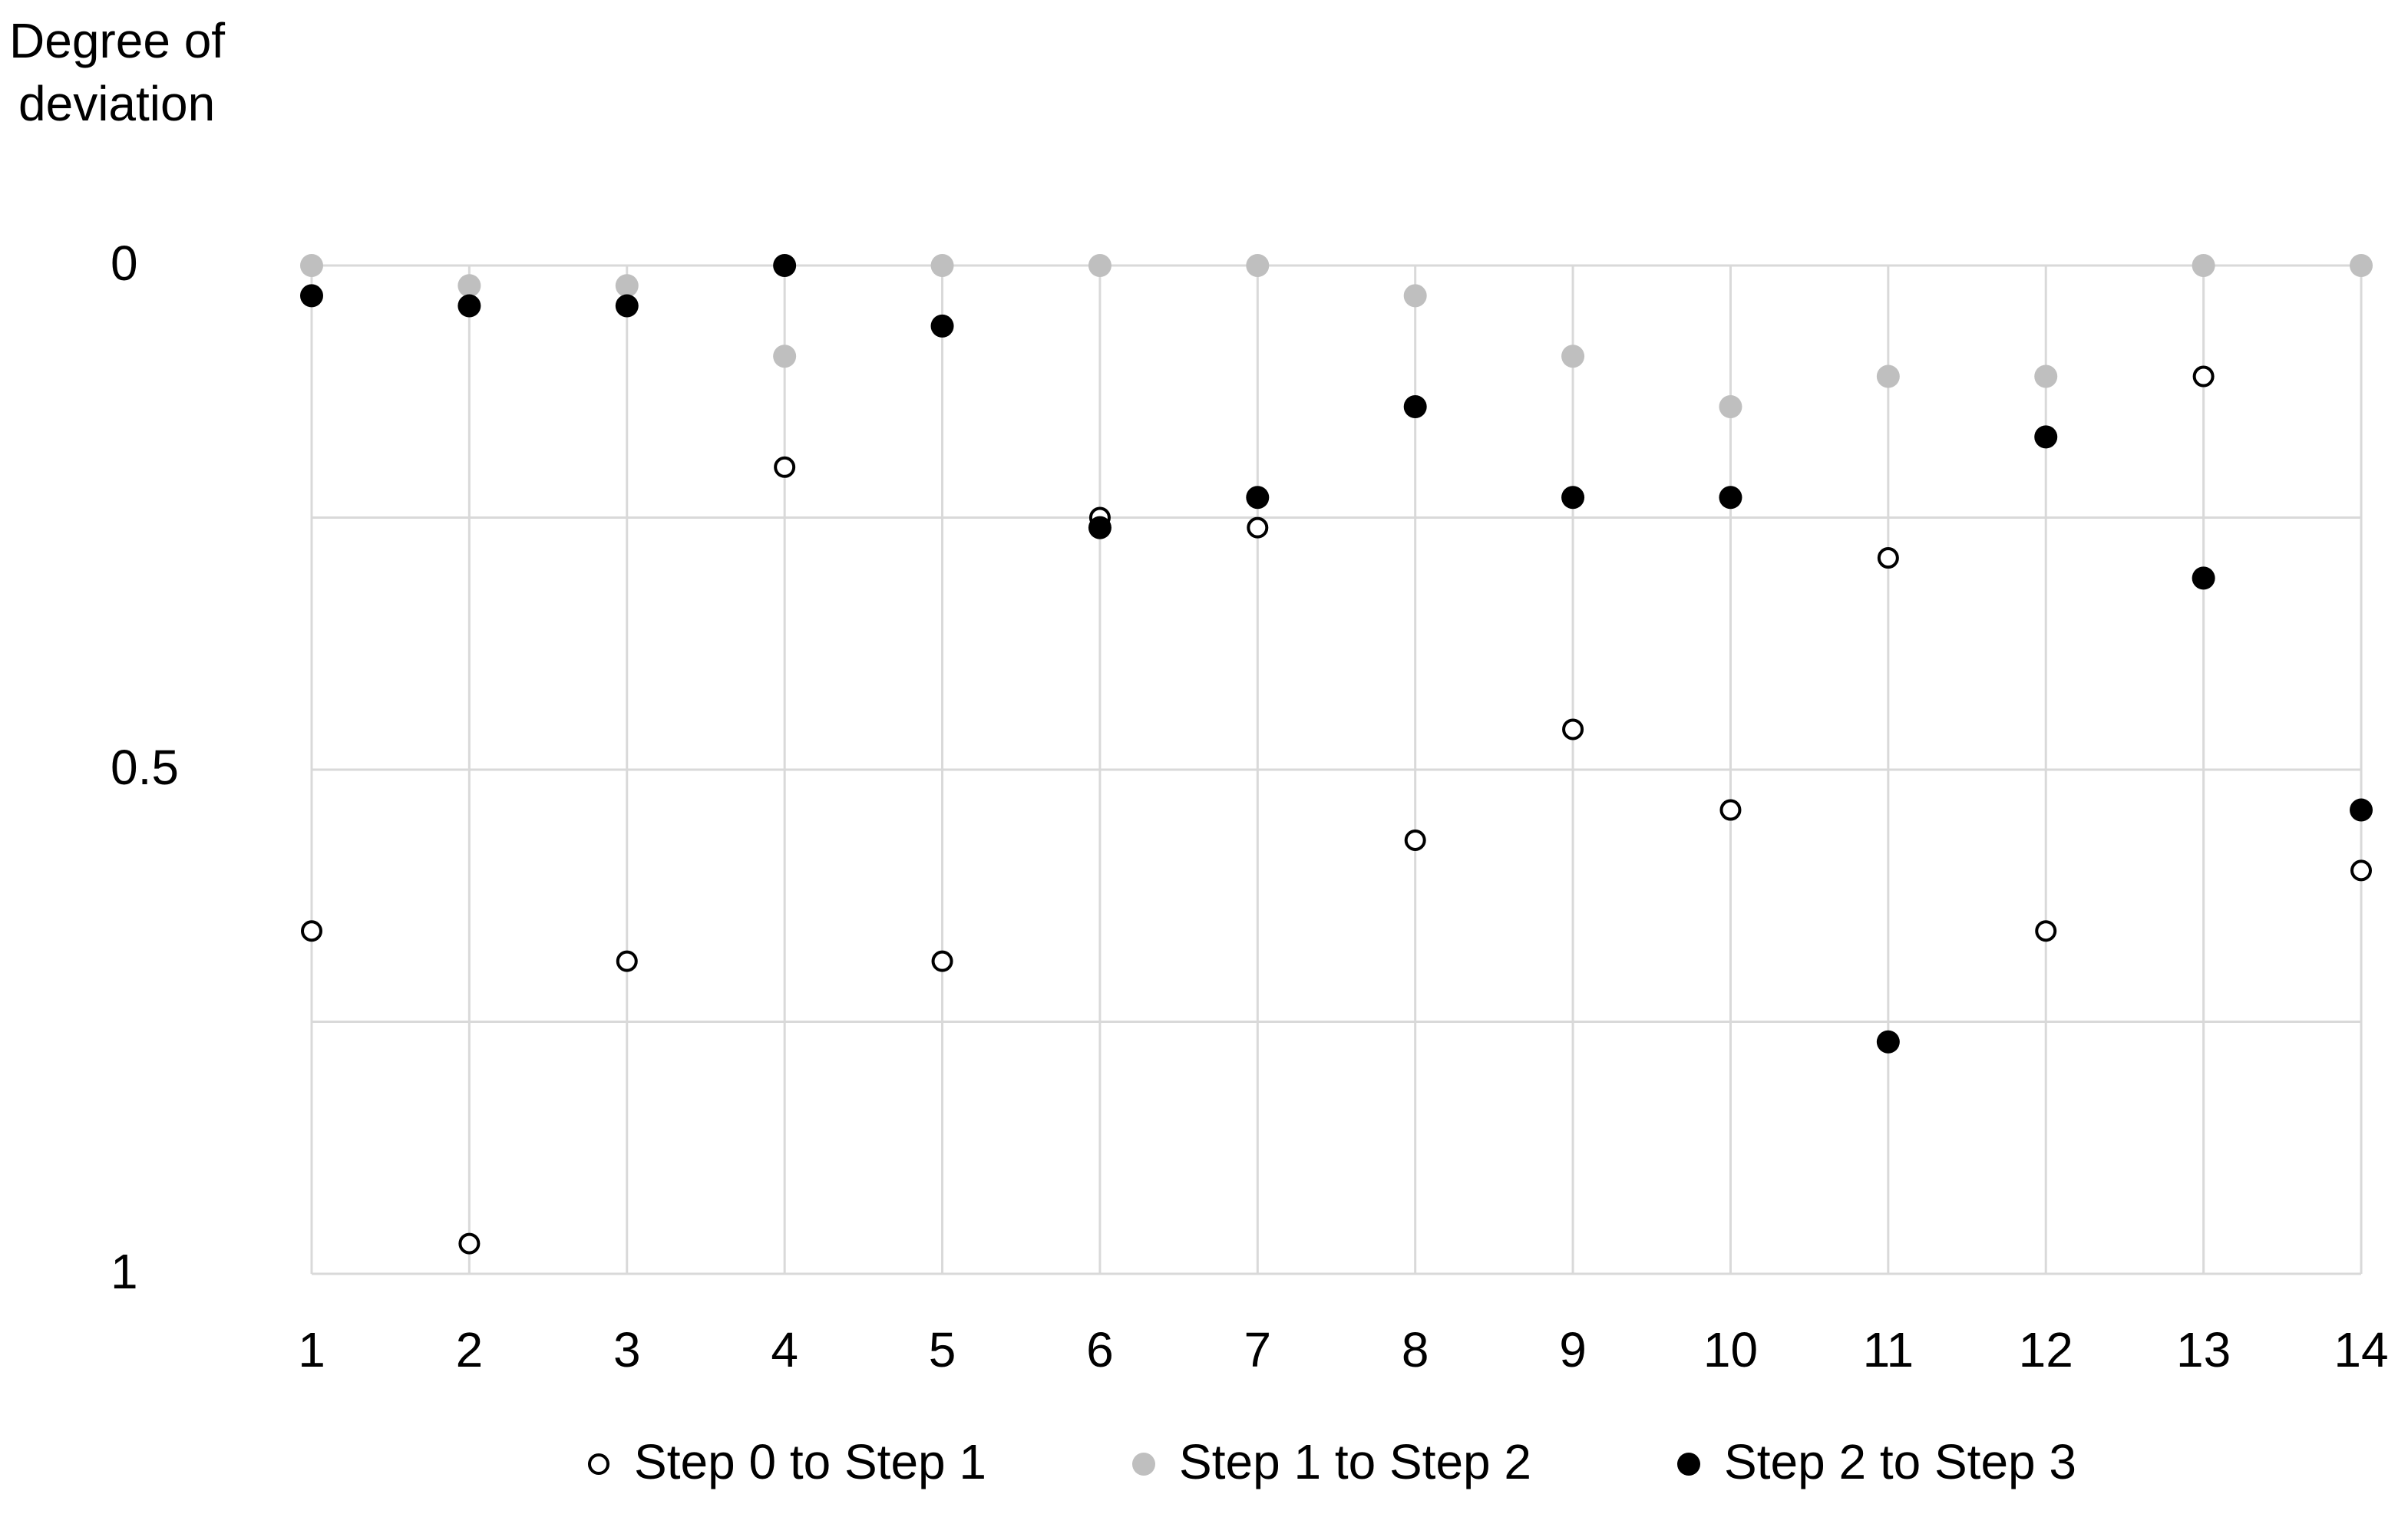 The image size is (2408, 1514). I want to click on y-axis-title: Degree of, so click(117, 41).